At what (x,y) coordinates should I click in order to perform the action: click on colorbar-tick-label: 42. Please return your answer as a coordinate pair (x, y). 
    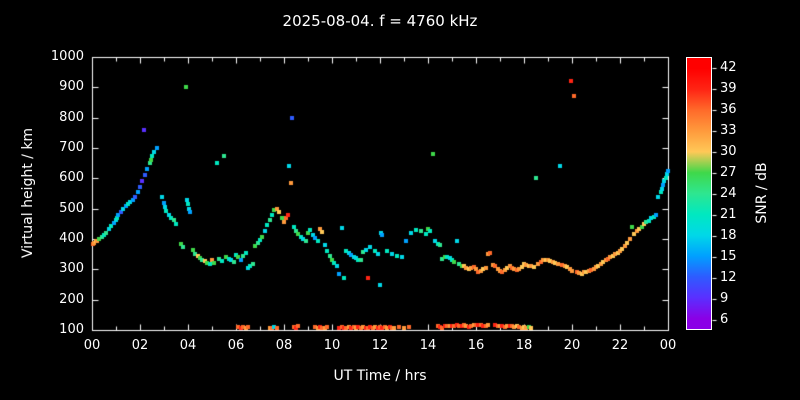
    Looking at the image, I should click on (728, 67).